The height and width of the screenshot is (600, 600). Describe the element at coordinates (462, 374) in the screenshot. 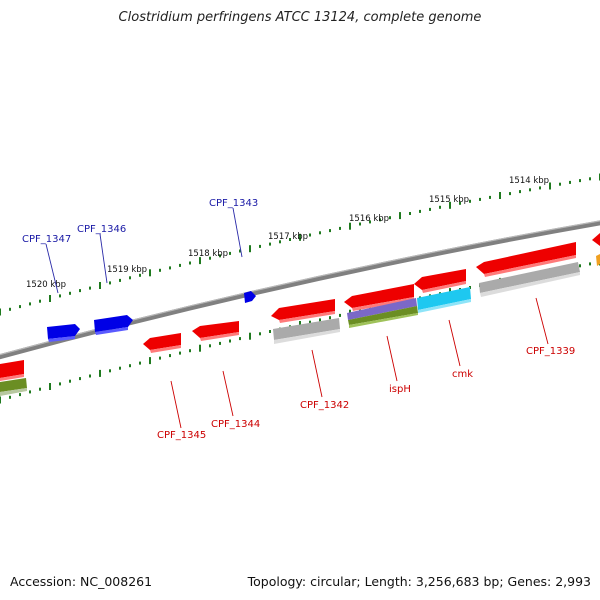

I see `label-cmk: cmk` at that location.